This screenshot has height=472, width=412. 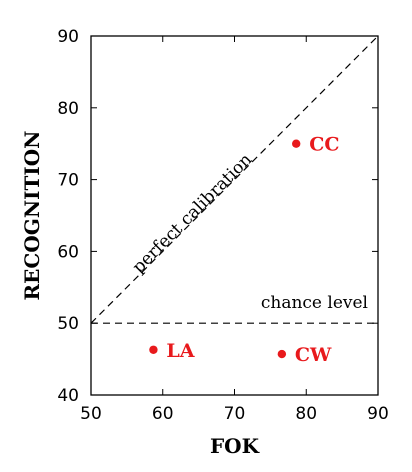 I want to click on y-tick-label: 70, so click(x=68, y=181).